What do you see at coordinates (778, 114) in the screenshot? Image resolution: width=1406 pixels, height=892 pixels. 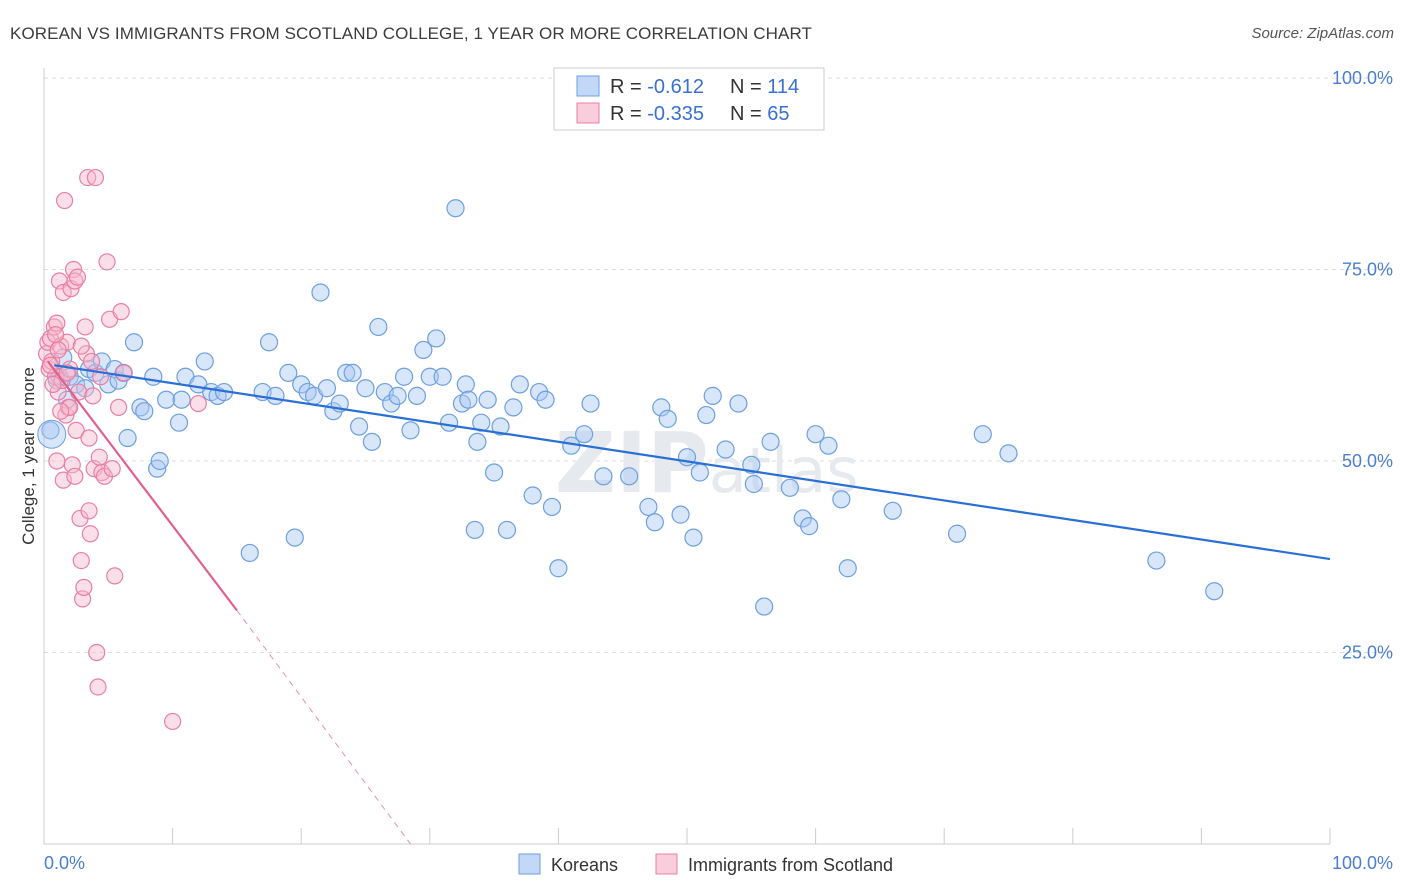 I see `legend-n-value: 65` at bounding box center [778, 114].